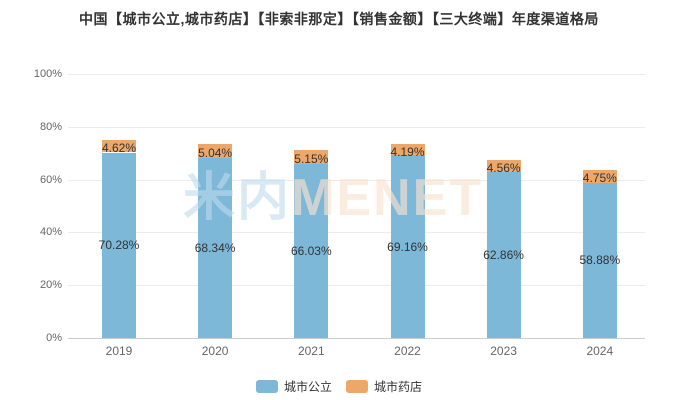  Describe the element at coordinates (503, 351) in the screenshot. I see `x-axis-tick-label-2023: 2023` at that location.